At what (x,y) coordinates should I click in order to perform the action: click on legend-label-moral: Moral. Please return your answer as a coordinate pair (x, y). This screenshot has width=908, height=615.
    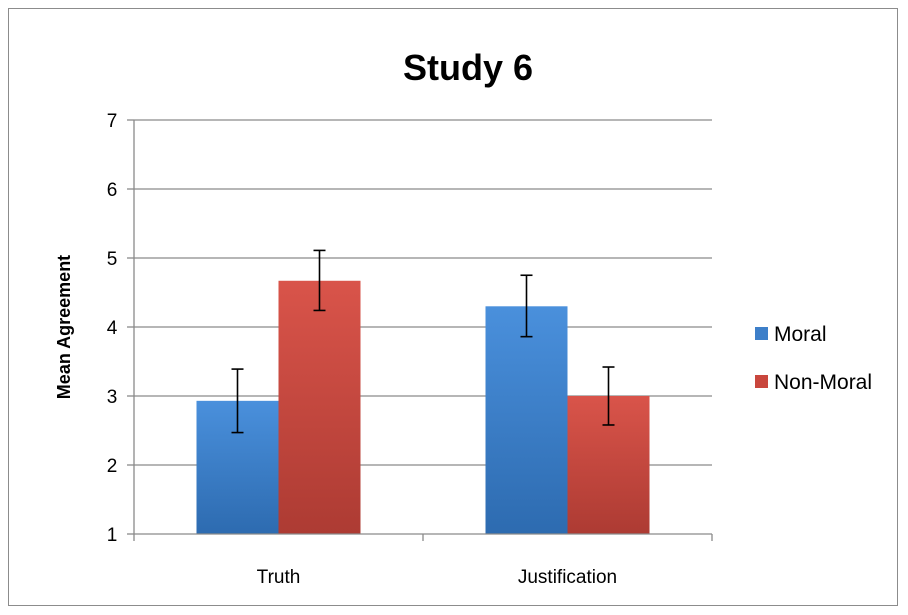
    Looking at the image, I should click on (800, 334).